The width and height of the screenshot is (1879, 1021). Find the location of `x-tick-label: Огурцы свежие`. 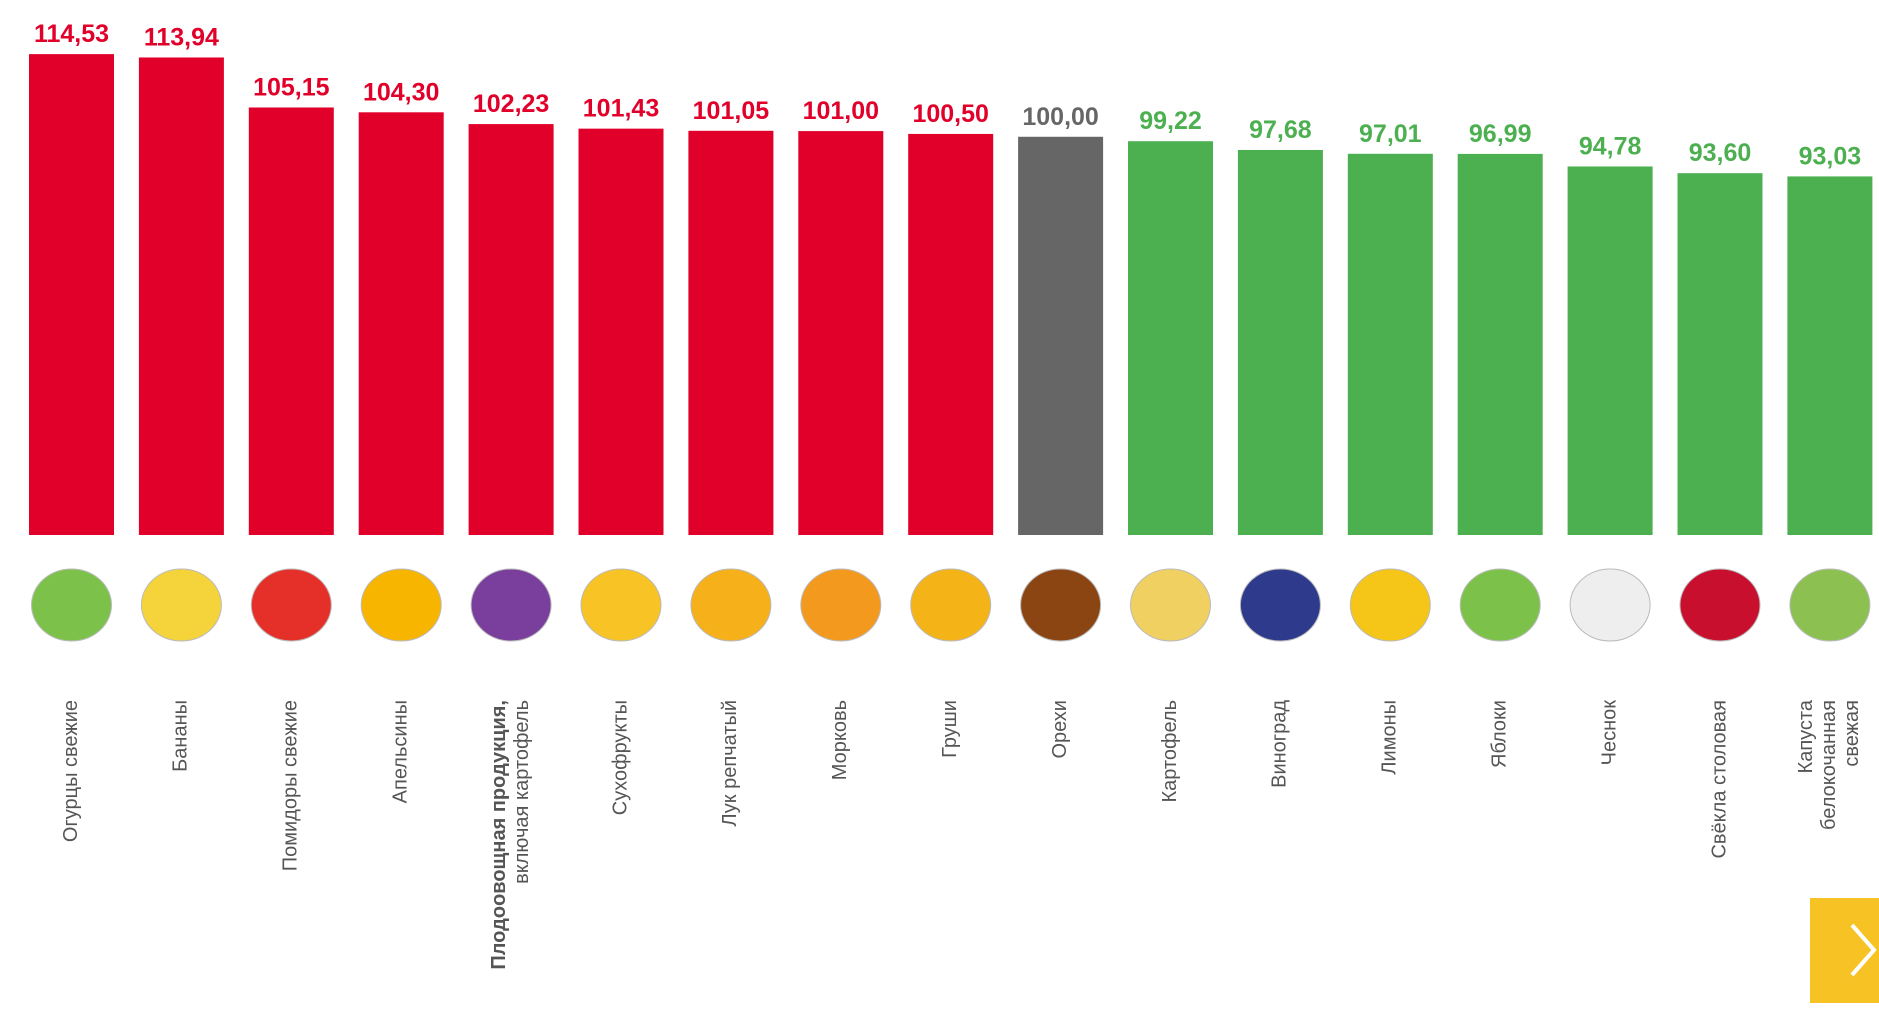

x-tick-label: Огурцы свежие is located at coordinates (71, 771).